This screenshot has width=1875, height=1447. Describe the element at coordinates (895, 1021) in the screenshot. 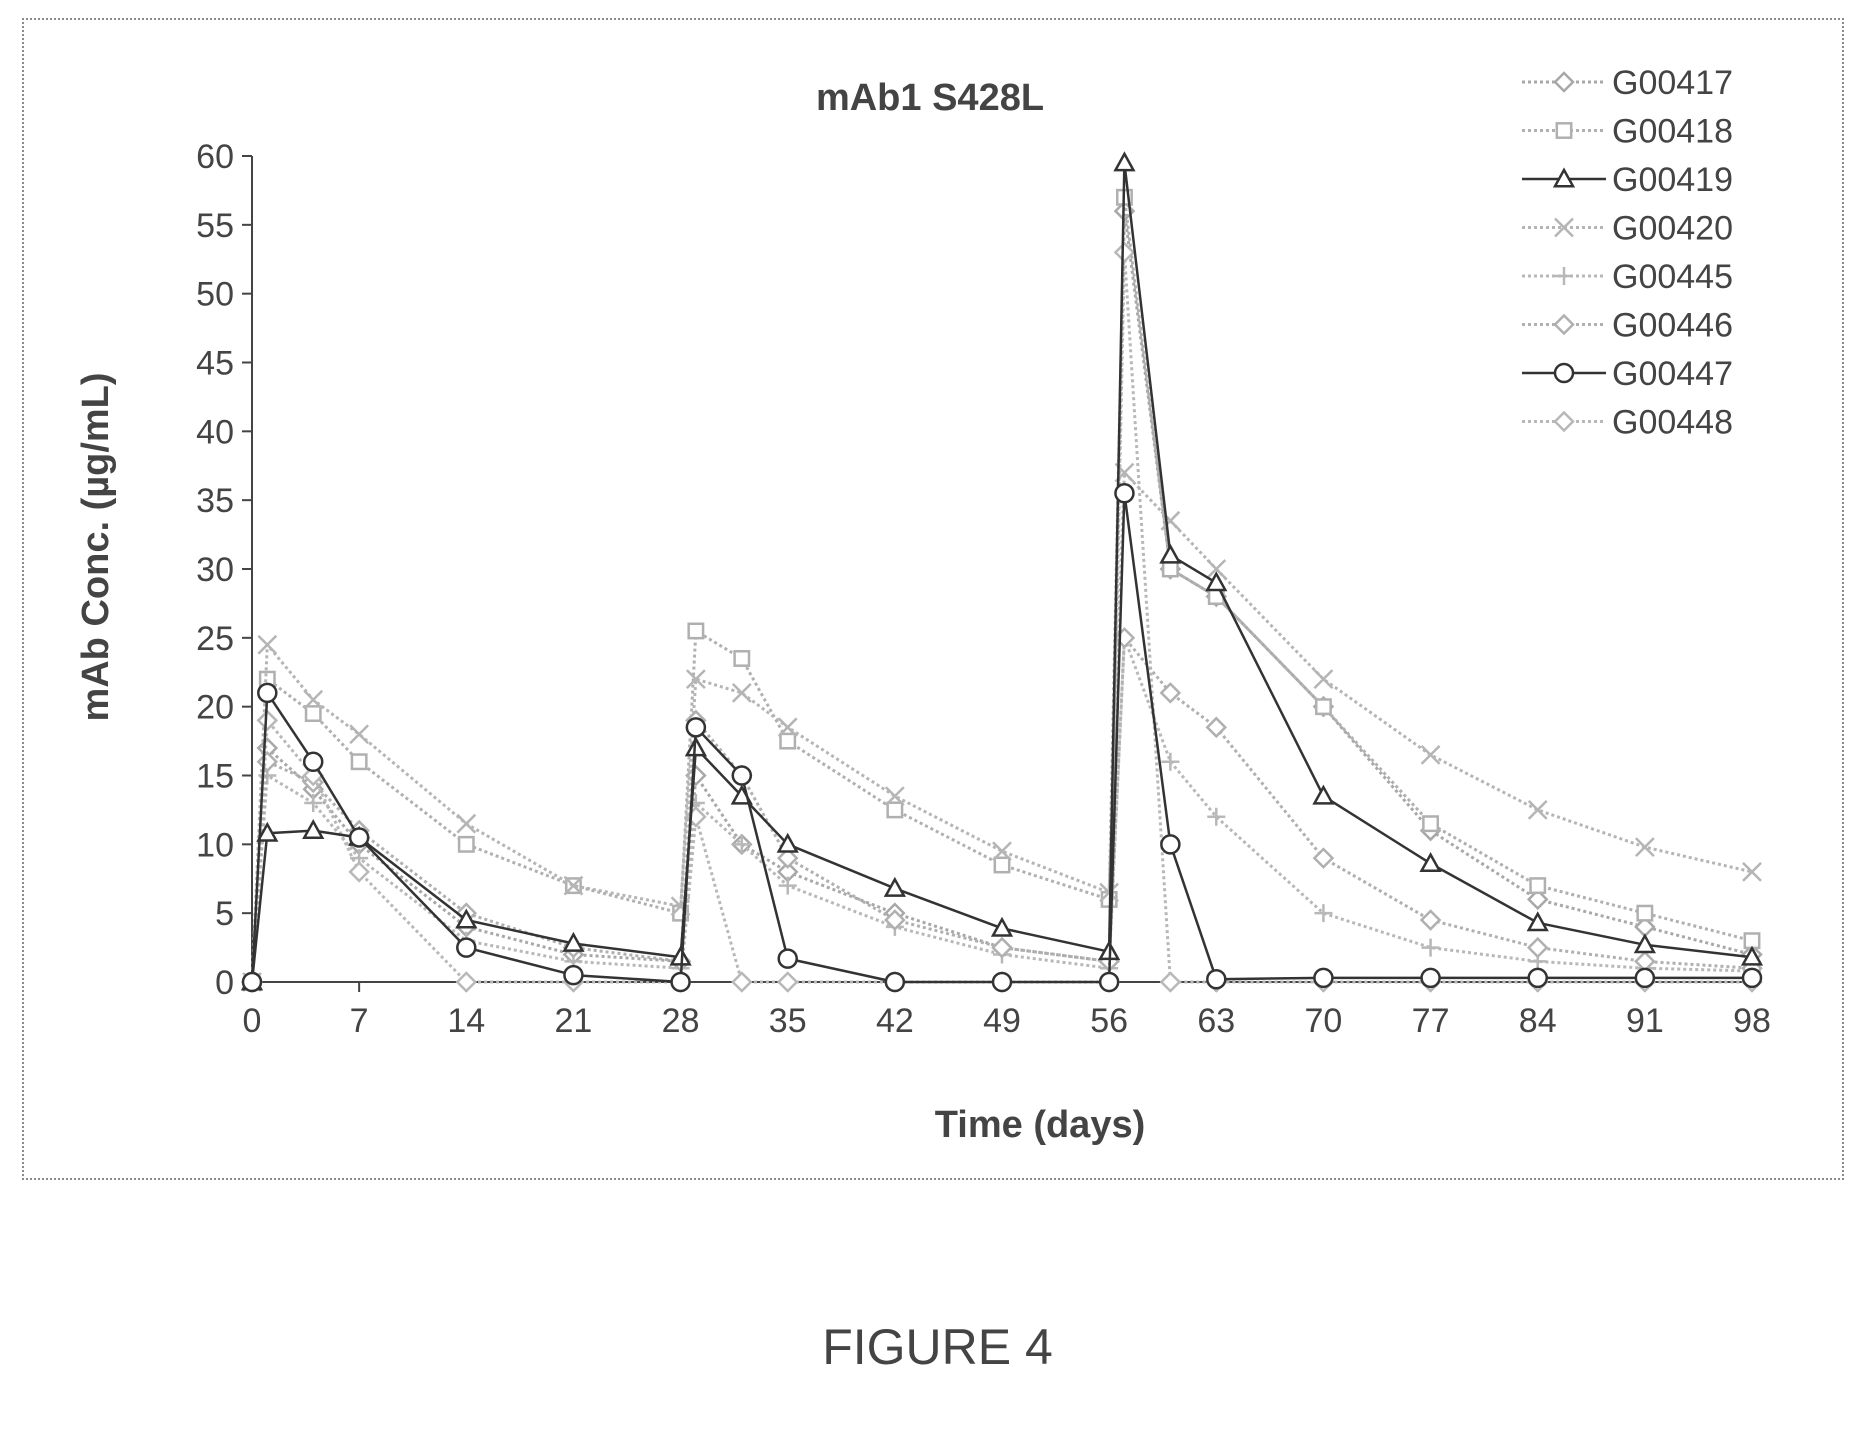

I see `x-tick-label: 42` at that location.